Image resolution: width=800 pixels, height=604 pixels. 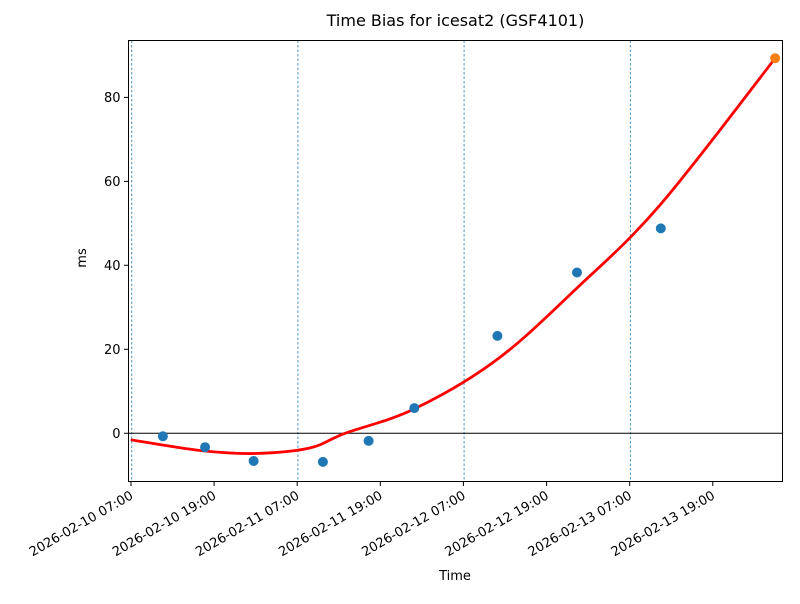 I want to click on chart-title: Time Bias for icesat2 (GSF4101), so click(x=455, y=20).